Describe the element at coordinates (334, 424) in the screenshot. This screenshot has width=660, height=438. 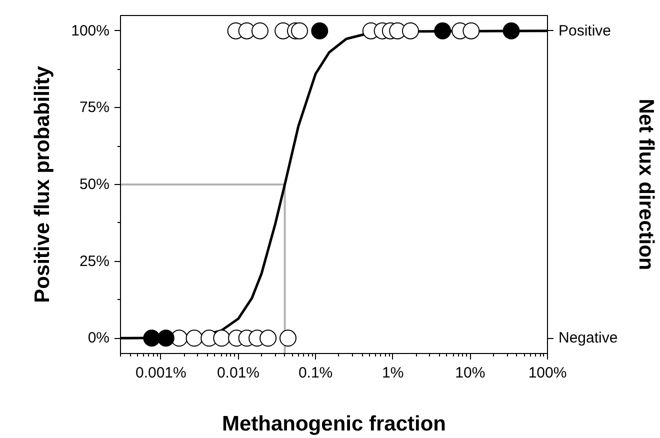
I see `x-axis-title: Methanogenic fraction` at that location.